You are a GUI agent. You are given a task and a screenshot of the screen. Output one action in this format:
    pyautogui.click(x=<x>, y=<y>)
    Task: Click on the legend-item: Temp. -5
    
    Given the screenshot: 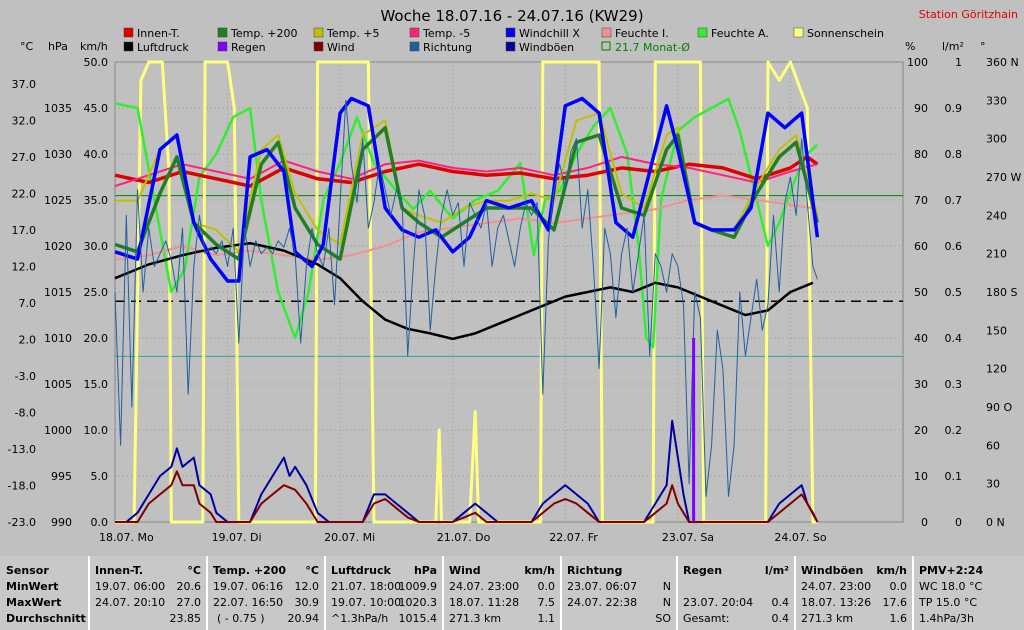 What is the action you would take?
    pyautogui.click(x=439, y=33)
    